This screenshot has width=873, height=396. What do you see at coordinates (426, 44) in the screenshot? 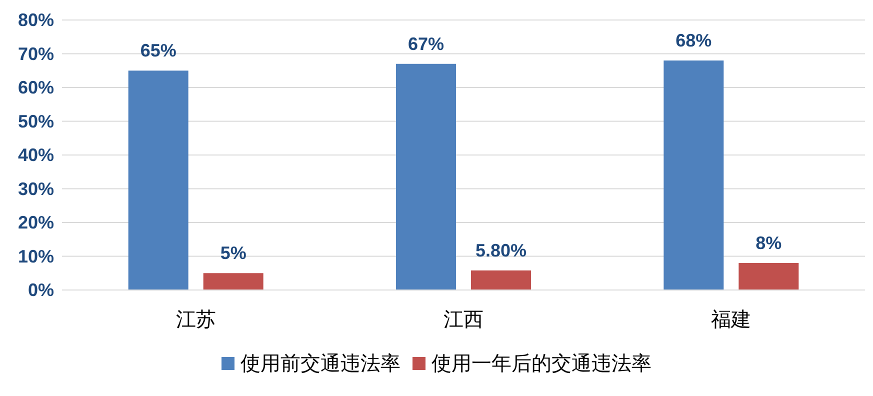
I see `data-label: 67%` at bounding box center [426, 44].